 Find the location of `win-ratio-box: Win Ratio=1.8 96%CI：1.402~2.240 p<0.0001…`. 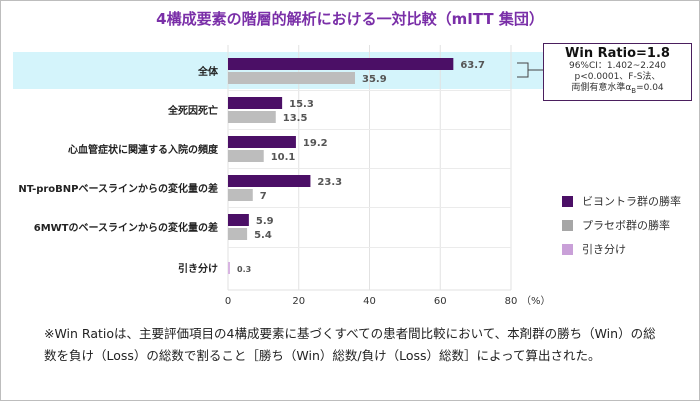

win-ratio-box: Win Ratio=1.8 96%CI：1.402~2.240 p<0.0001… is located at coordinates (617, 72).